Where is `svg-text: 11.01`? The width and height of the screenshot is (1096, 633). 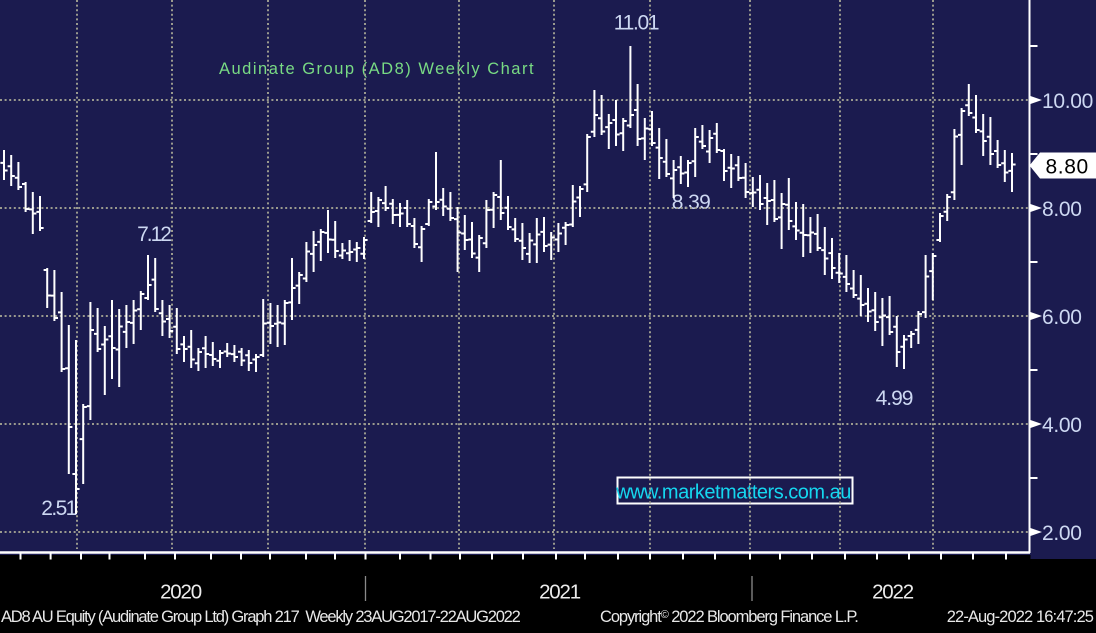
svg-text: 11.01 is located at coordinates (636, 23).